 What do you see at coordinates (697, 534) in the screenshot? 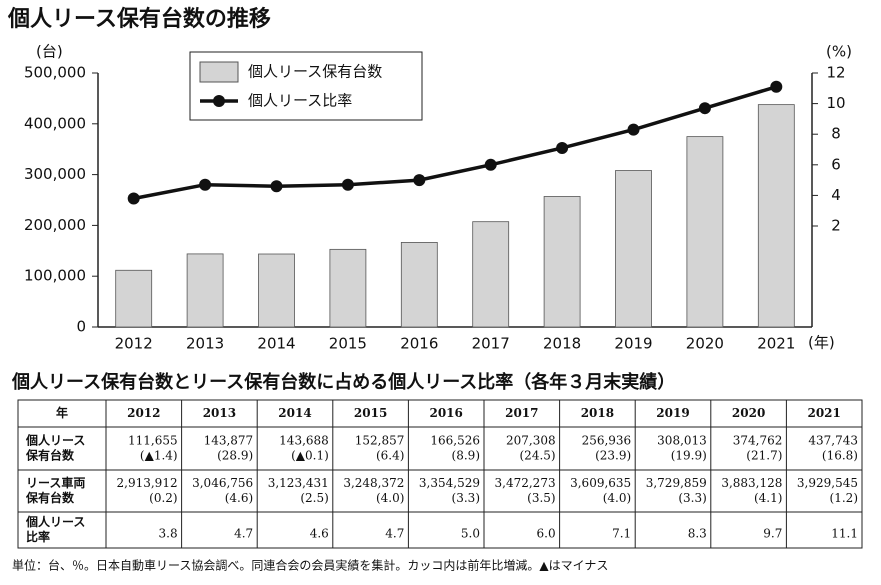
I see `table-cell: 8.3` at bounding box center [697, 534].